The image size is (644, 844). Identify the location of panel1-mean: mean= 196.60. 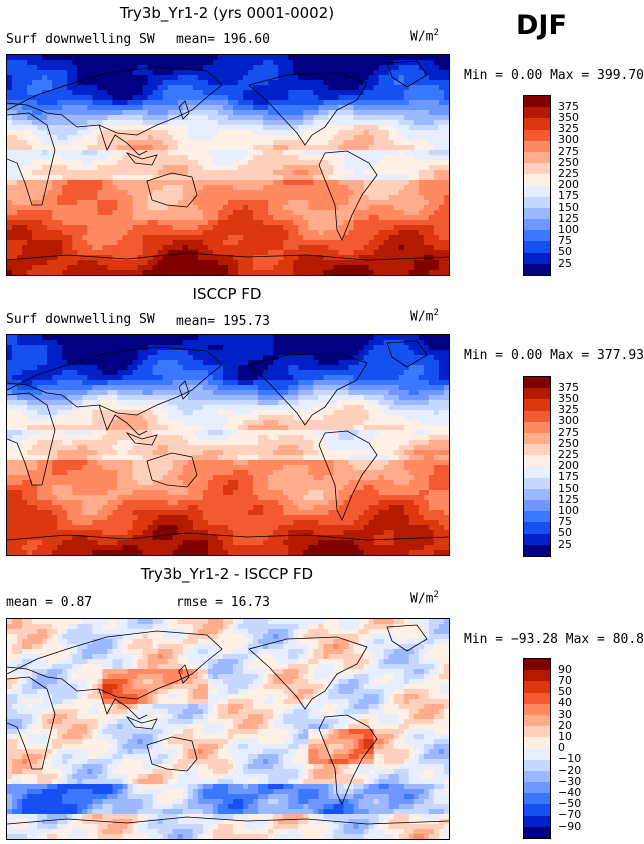
(223, 39).